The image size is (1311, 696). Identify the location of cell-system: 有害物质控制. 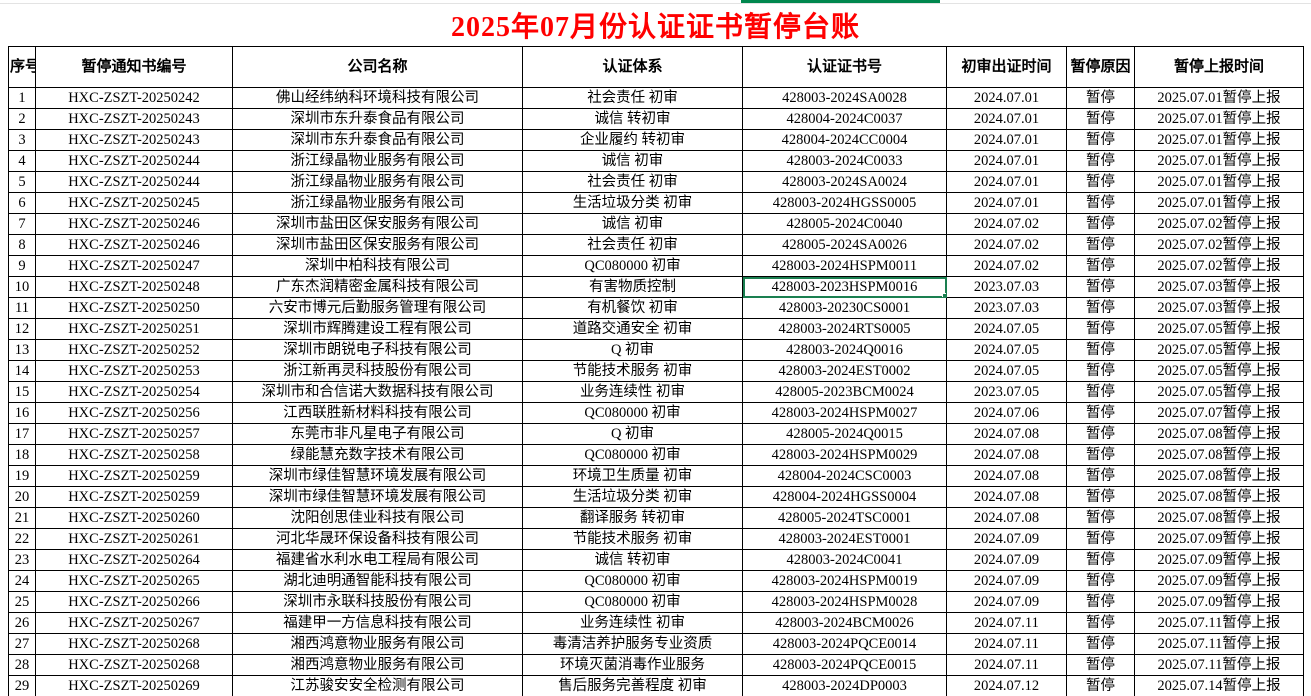
(632, 287).